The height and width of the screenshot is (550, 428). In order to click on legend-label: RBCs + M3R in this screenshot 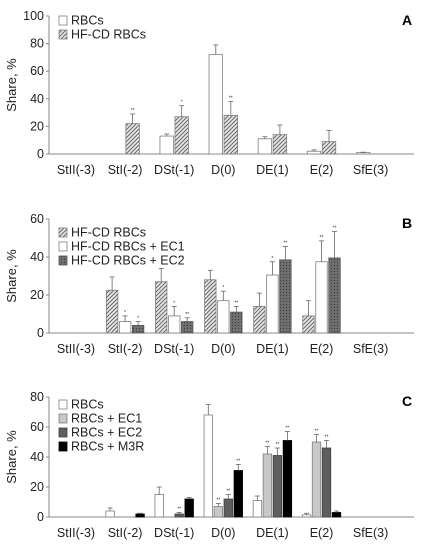, I will do `click(107, 447)`.